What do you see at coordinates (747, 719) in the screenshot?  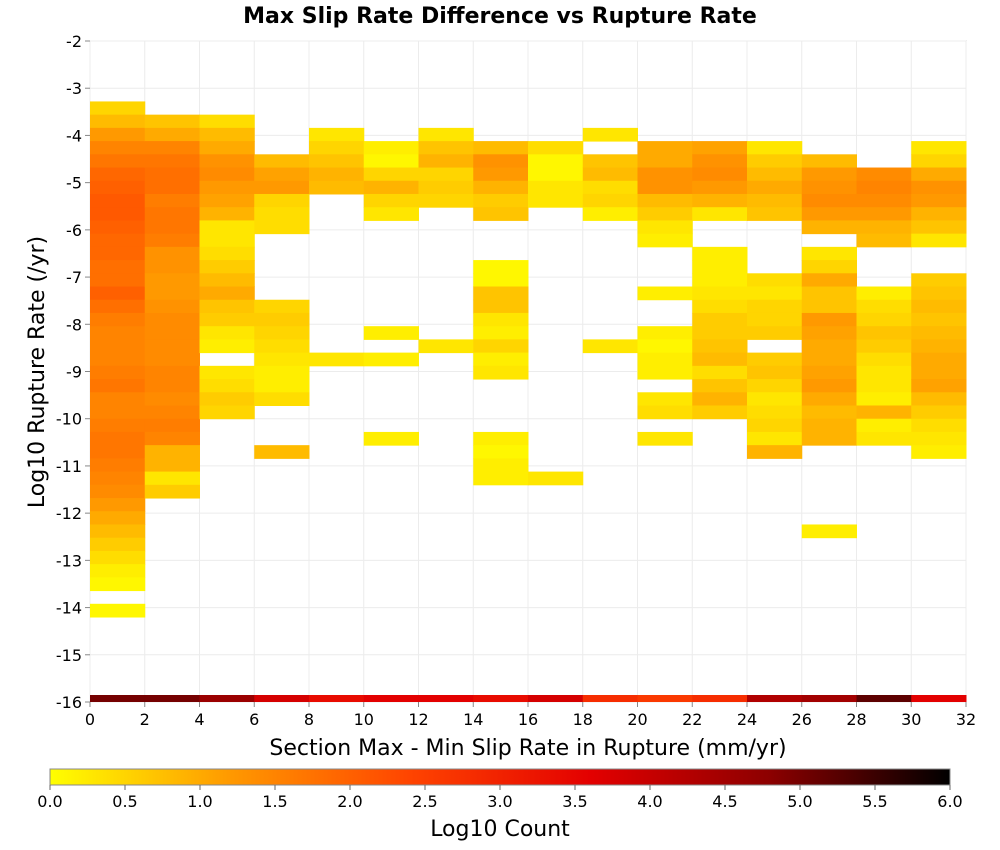 I see `x-tick-label: 24` at bounding box center [747, 719].